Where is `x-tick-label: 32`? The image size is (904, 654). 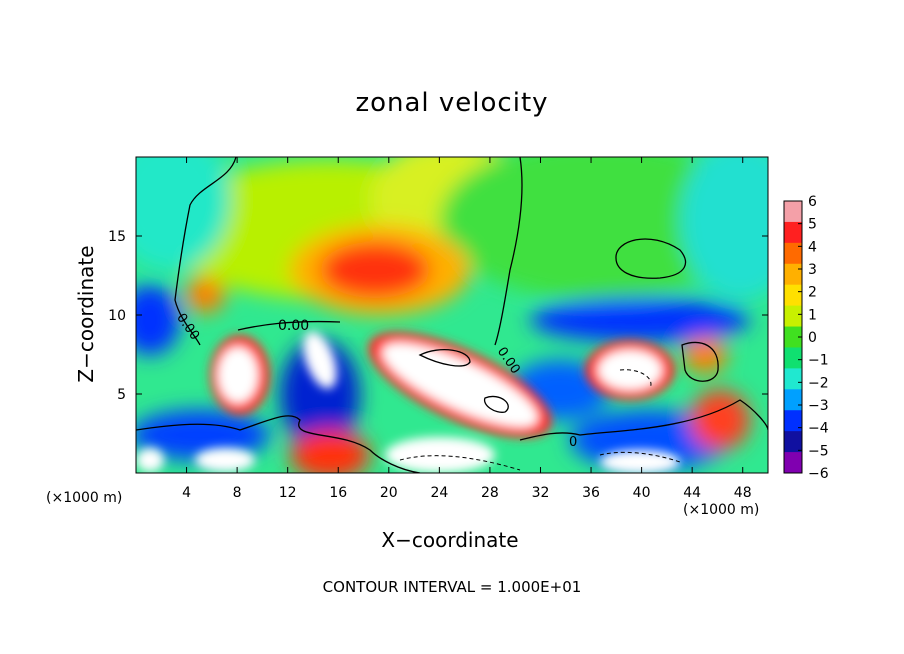
x-tick-label: 32 is located at coordinates (541, 493).